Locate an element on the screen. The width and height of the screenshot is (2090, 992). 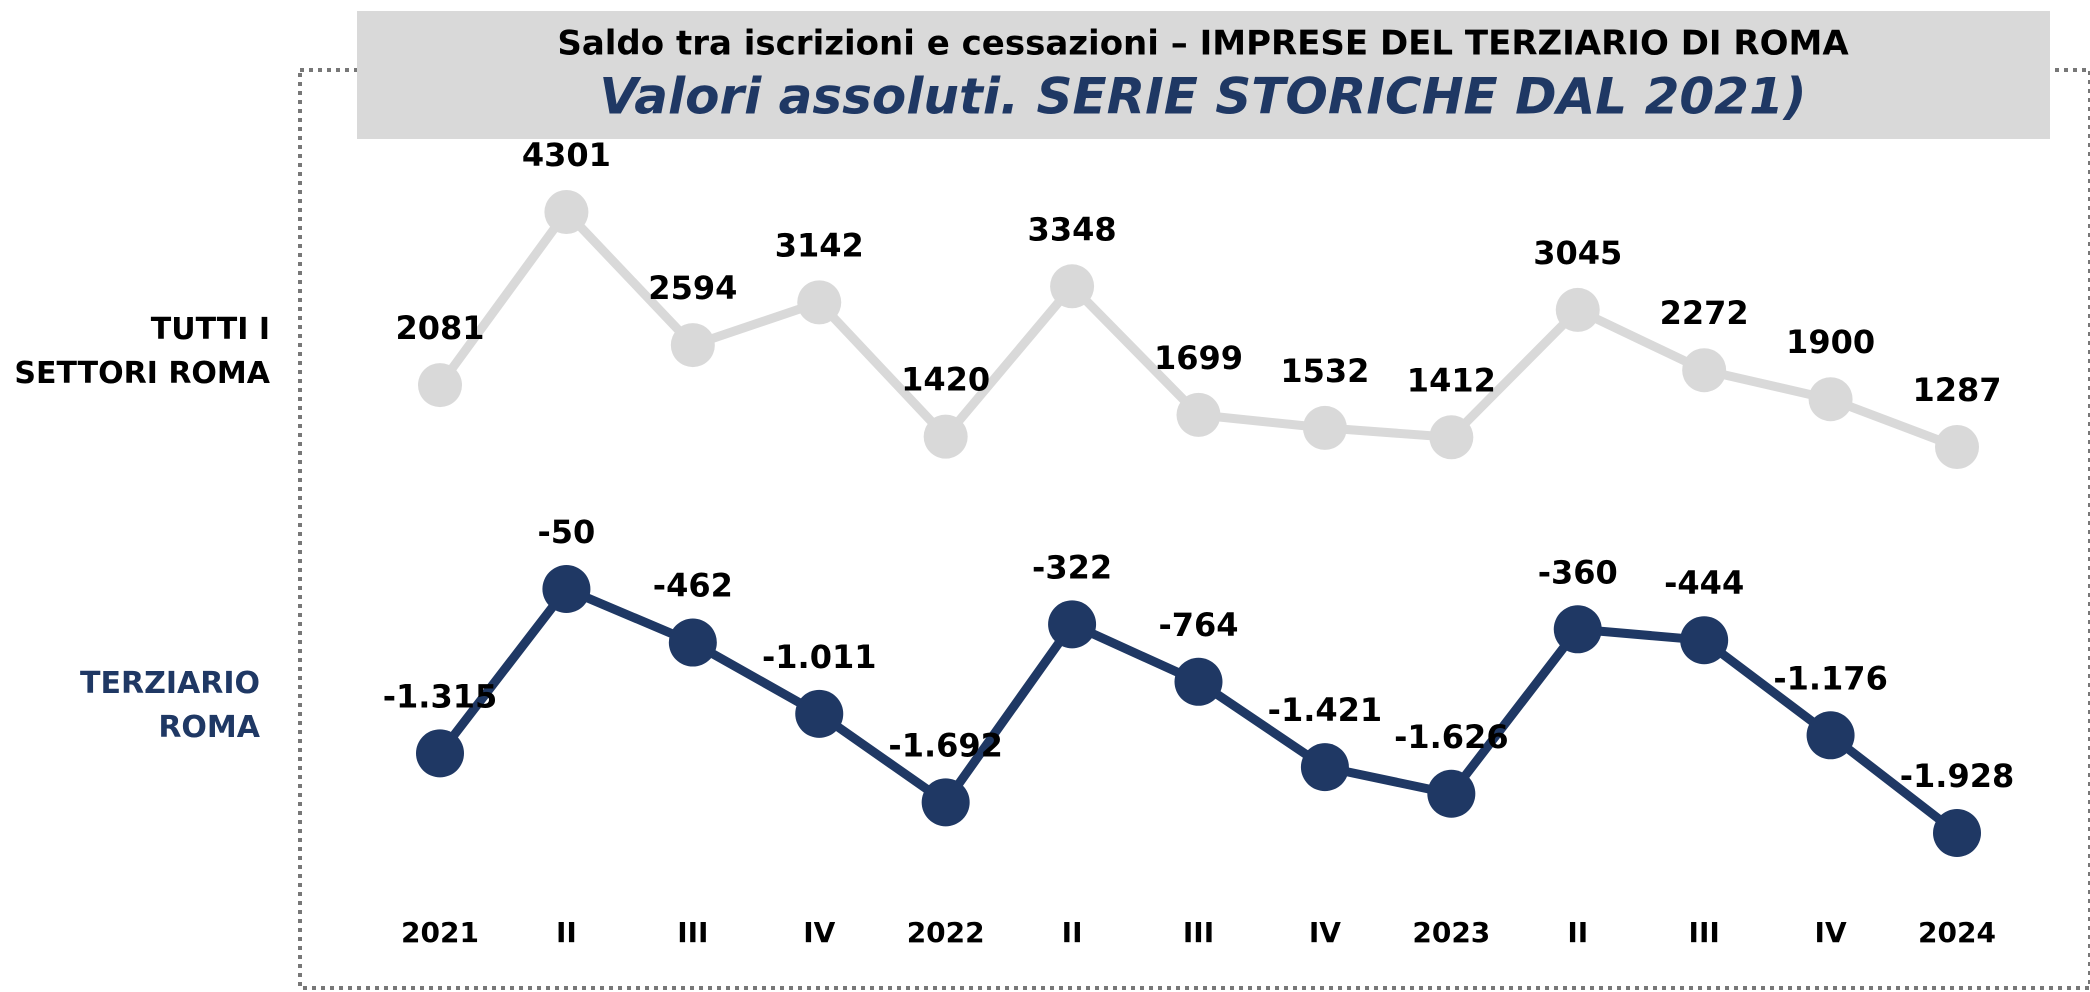
series-label: TUTTI I SETTORI ROMA is located at coordinates (142, 351).